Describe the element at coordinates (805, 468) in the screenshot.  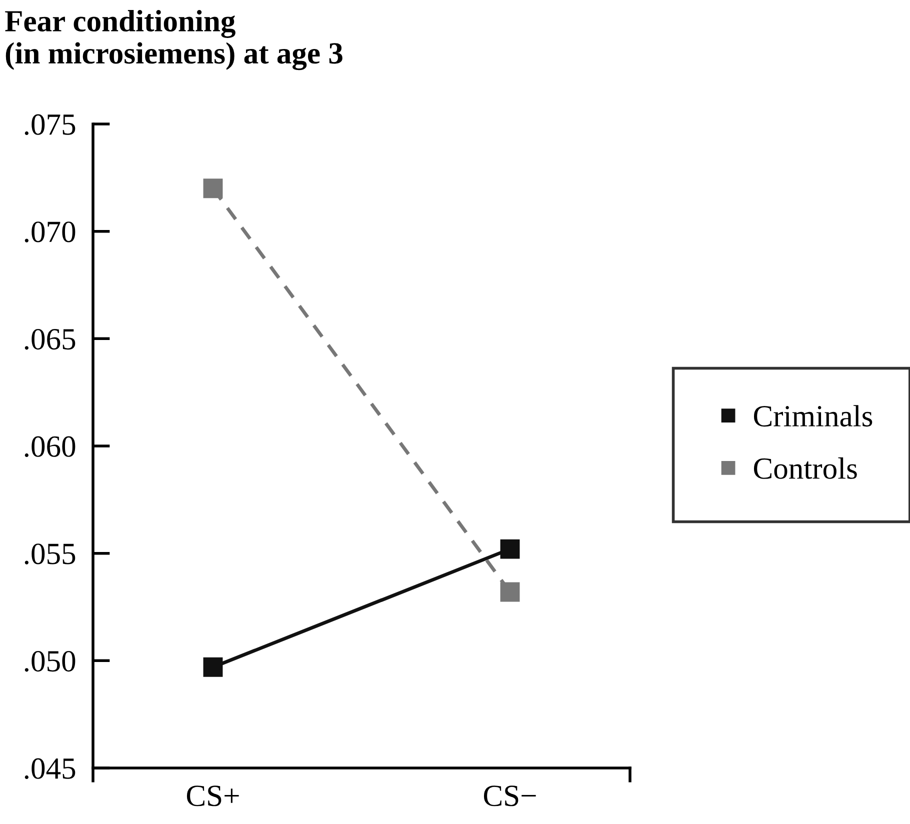
I see `legend-label: Controls` at that location.